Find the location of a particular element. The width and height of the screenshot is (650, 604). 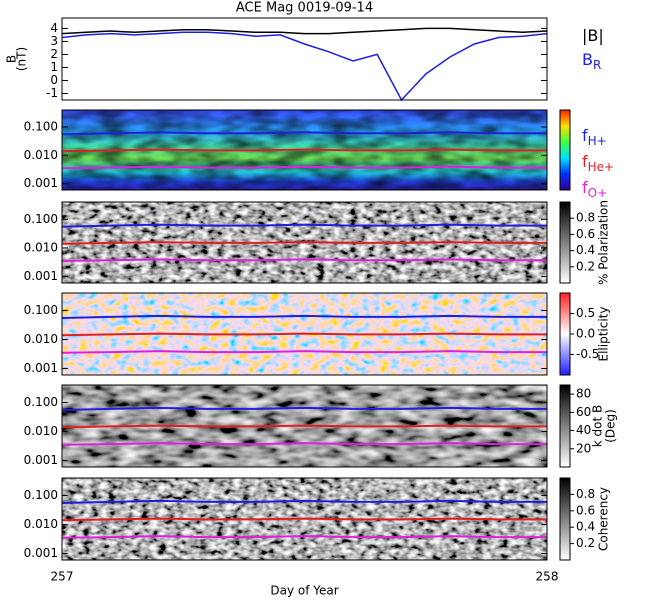

chart-title: ACE Mag 0019-09-14 is located at coordinates (304, 8).